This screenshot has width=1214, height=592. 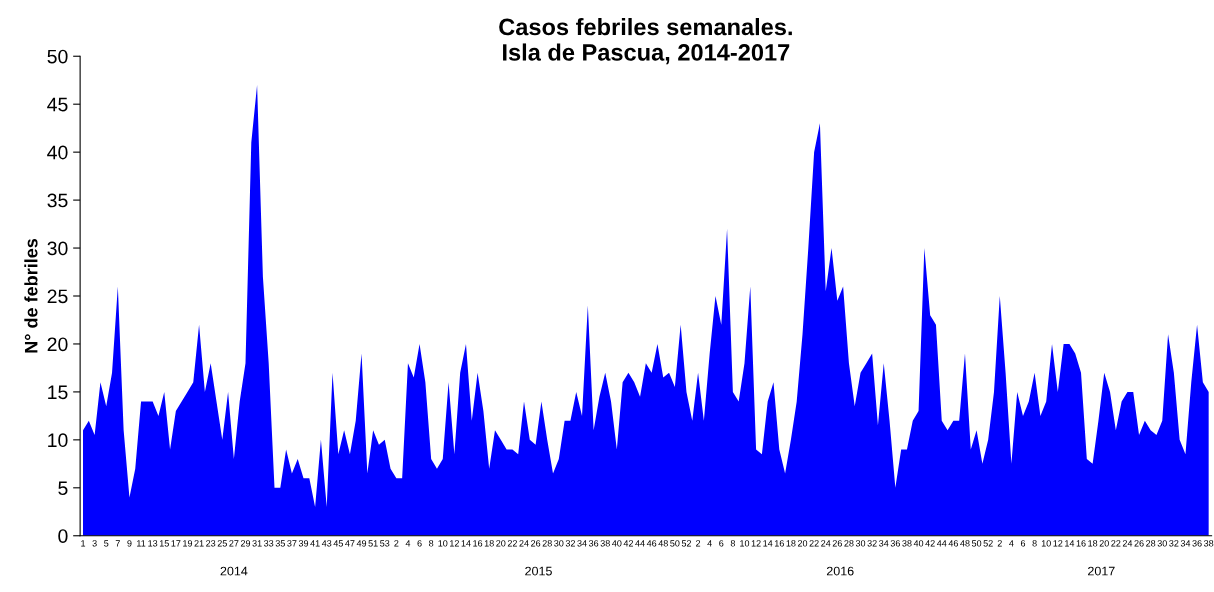 What do you see at coordinates (58, 440) in the screenshot?
I see `y-tick-label: 10` at bounding box center [58, 440].